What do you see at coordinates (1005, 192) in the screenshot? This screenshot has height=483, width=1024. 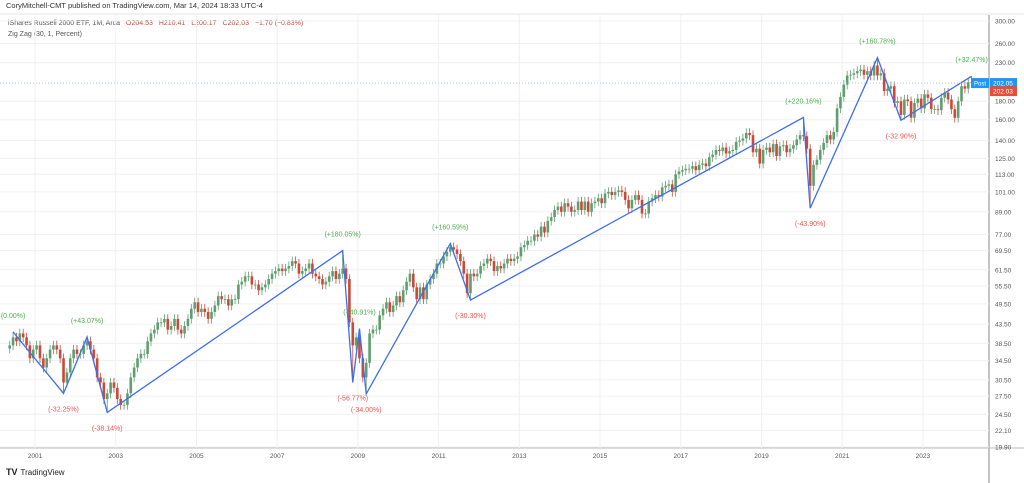 I see `price-tick-label: 101.00` at bounding box center [1005, 192].